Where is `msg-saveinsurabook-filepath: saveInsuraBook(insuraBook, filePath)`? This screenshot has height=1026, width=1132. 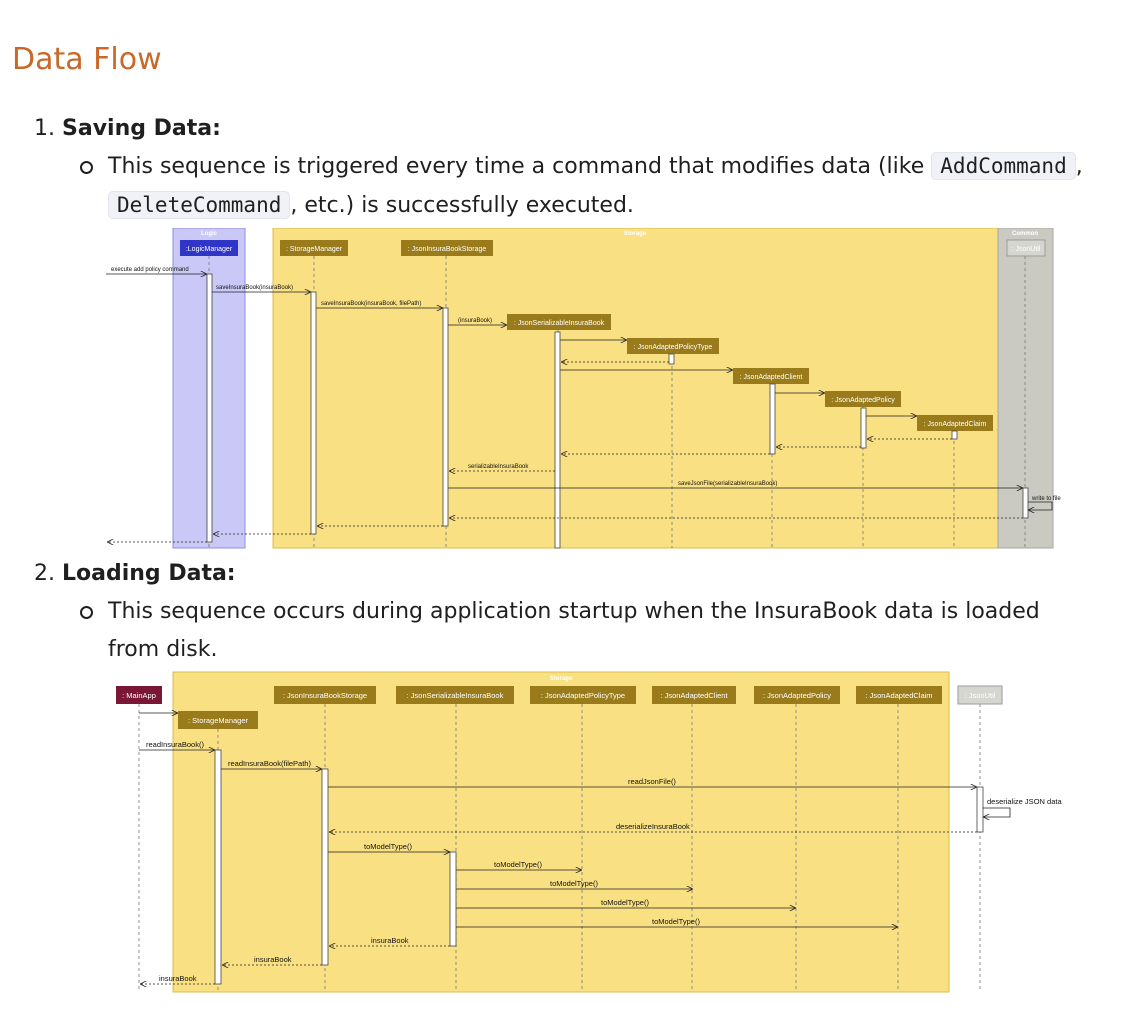 msg-saveinsurabook-filepath: saveInsuraBook(insuraBook, filePath) is located at coordinates (371, 304).